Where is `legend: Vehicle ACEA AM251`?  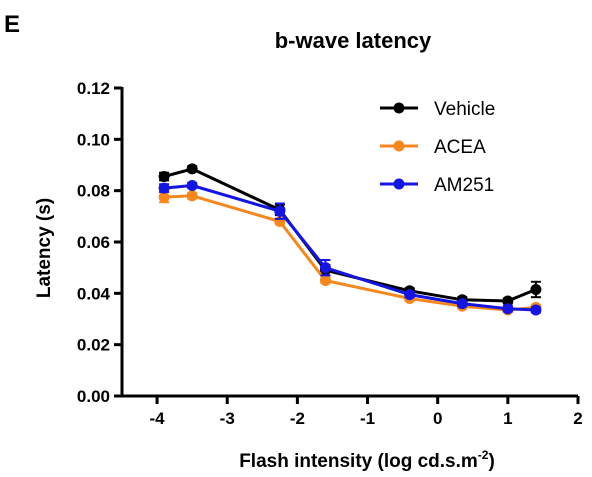
legend: Vehicle ACEA AM251 is located at coordinates (437, 147).